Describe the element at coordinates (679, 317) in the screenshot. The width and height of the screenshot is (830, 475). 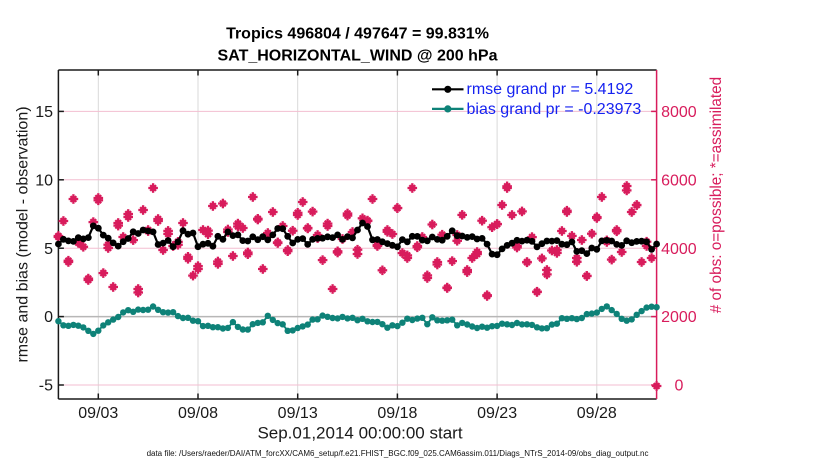
I see `svg-text: 2000` at that location.